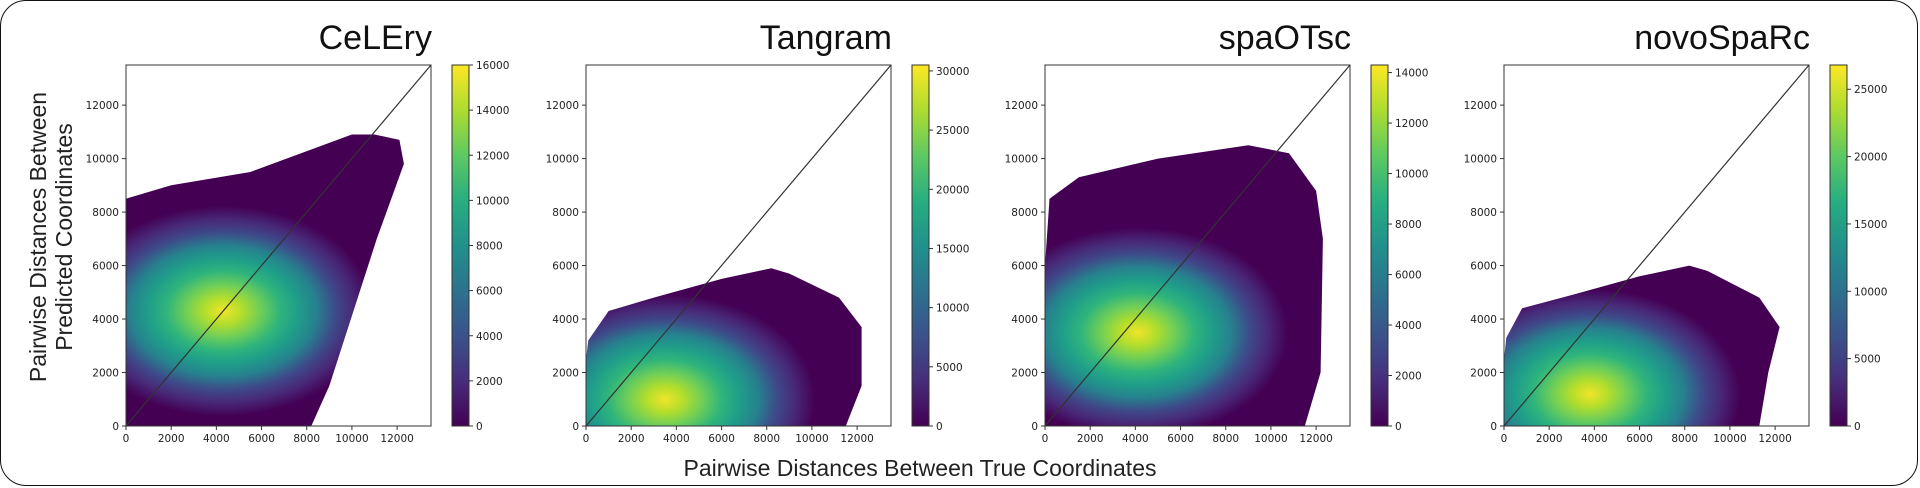 The image size is (1920, 488). Describe the element at coordinates (64, 237) in the screenshot. I see `shared-y-axis-label-line2: Predicted Coordinates` at that location.